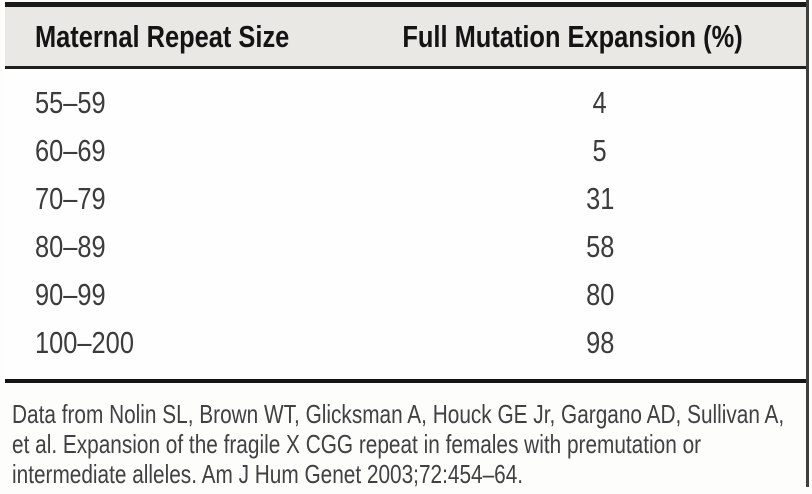 This screenshot has width=812, height=494. I want to click on cell-repeat-size: 60–69, so click(212, 151).